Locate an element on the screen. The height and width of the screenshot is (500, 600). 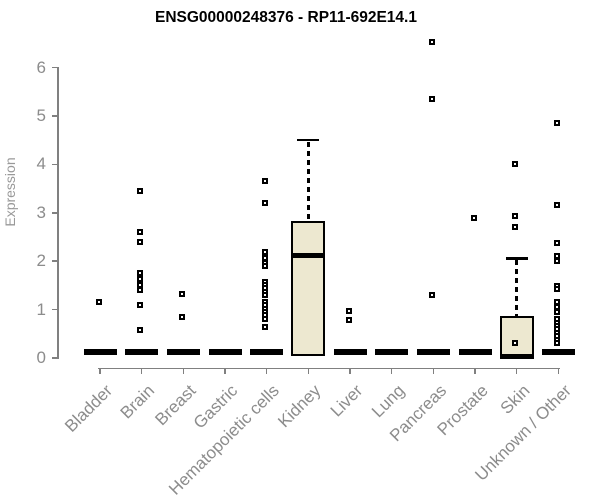
x-tick-label: Kidney is located at coordinates (299, 406).